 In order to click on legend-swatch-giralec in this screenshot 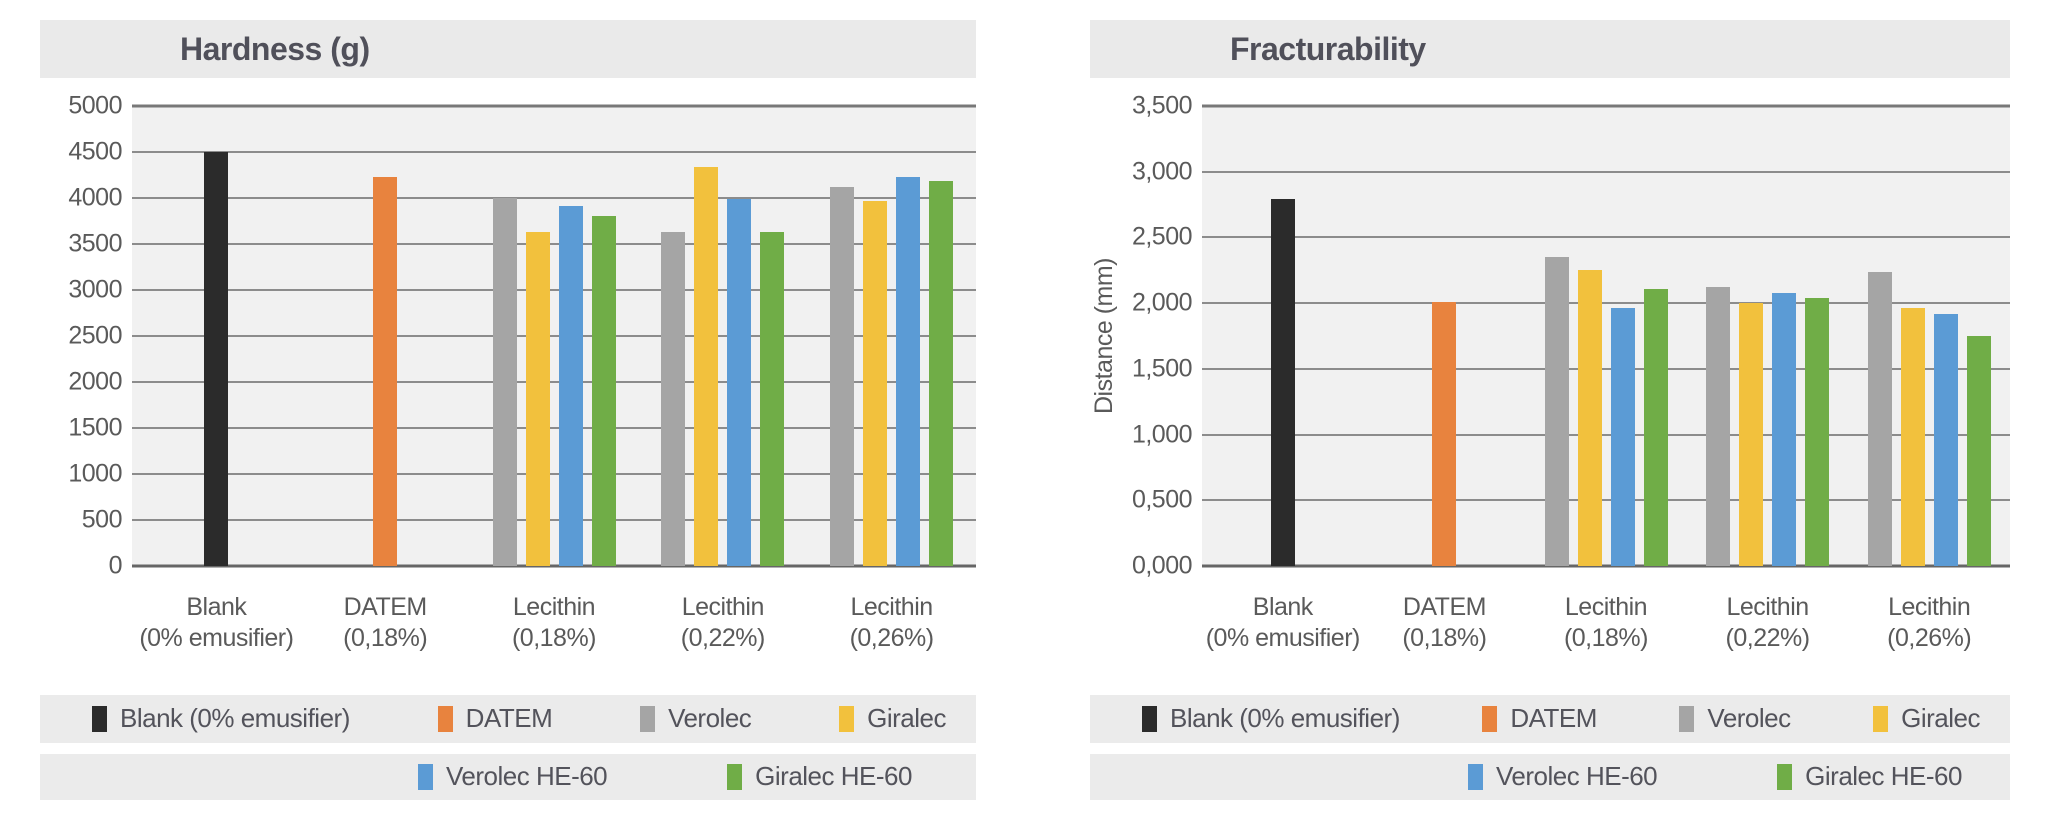, I will do `click(847, 718)`.